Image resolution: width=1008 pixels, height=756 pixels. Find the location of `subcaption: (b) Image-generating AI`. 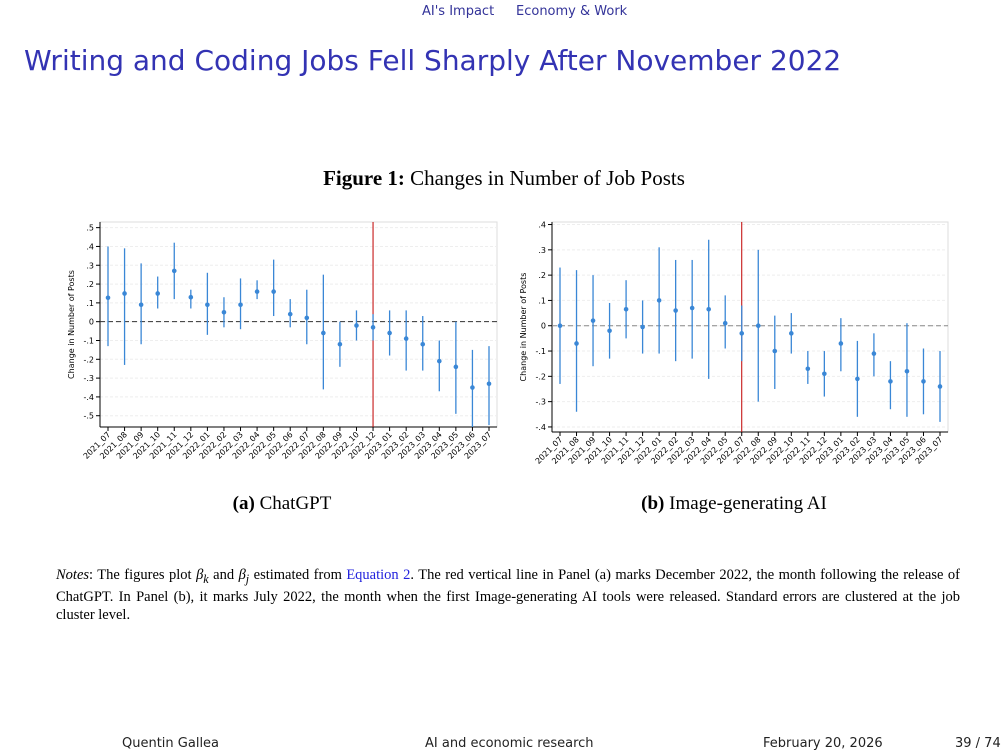

subcaption: (b) Image-generating AI is located at coordinates (734, 504).